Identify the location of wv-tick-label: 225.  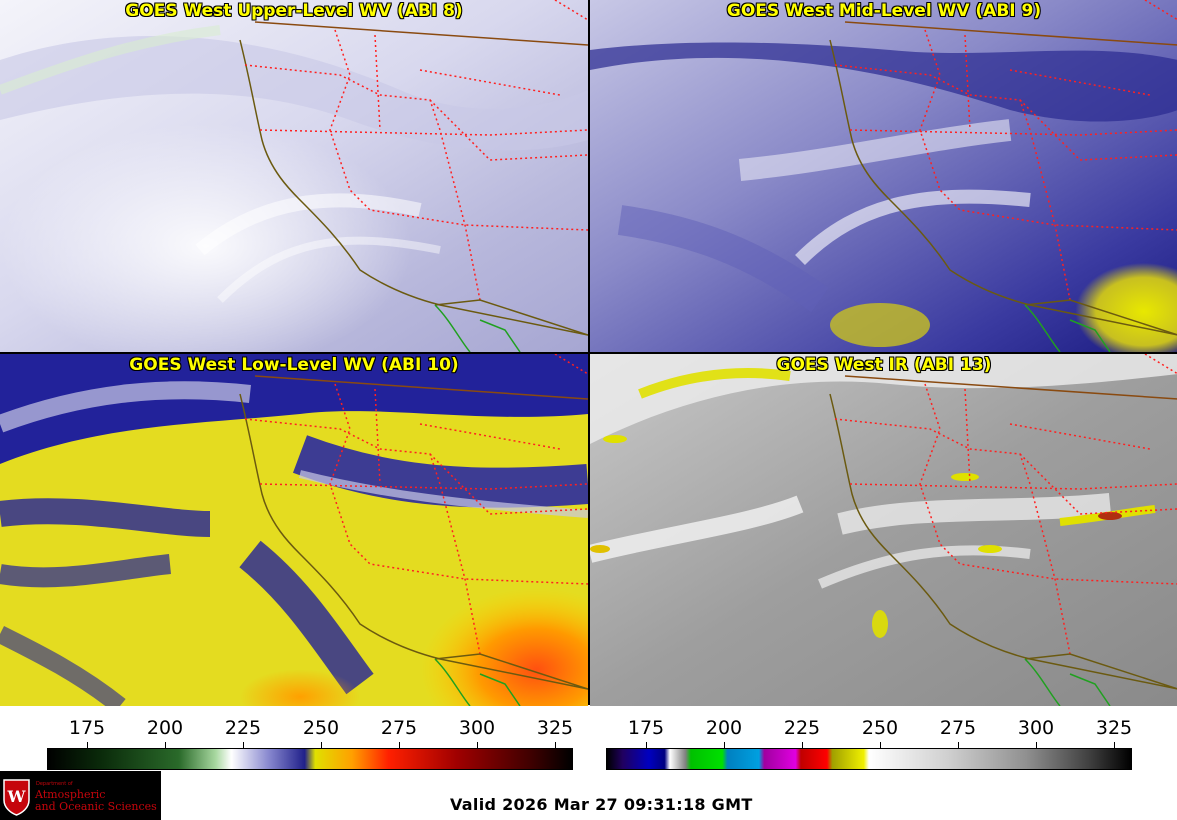
(243, 728).